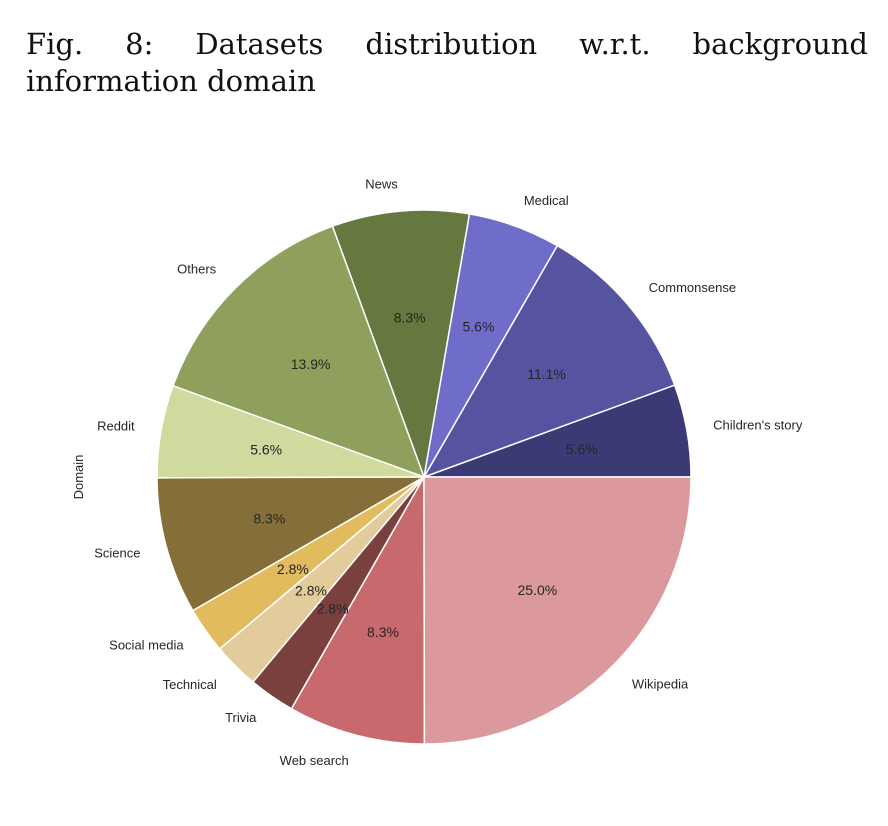  I want to click on pie-slice-commonsense, so click(549, 361).